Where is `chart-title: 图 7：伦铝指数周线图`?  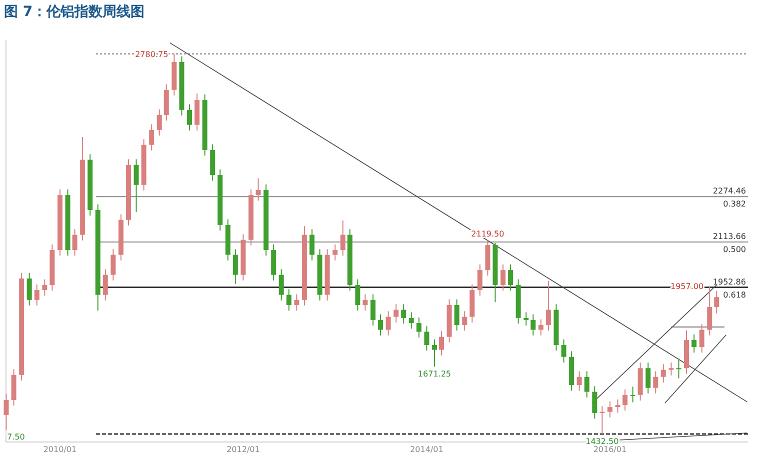 chart-title: 图 7：伦铝指数周线图 is located at coordinates (74, 12).